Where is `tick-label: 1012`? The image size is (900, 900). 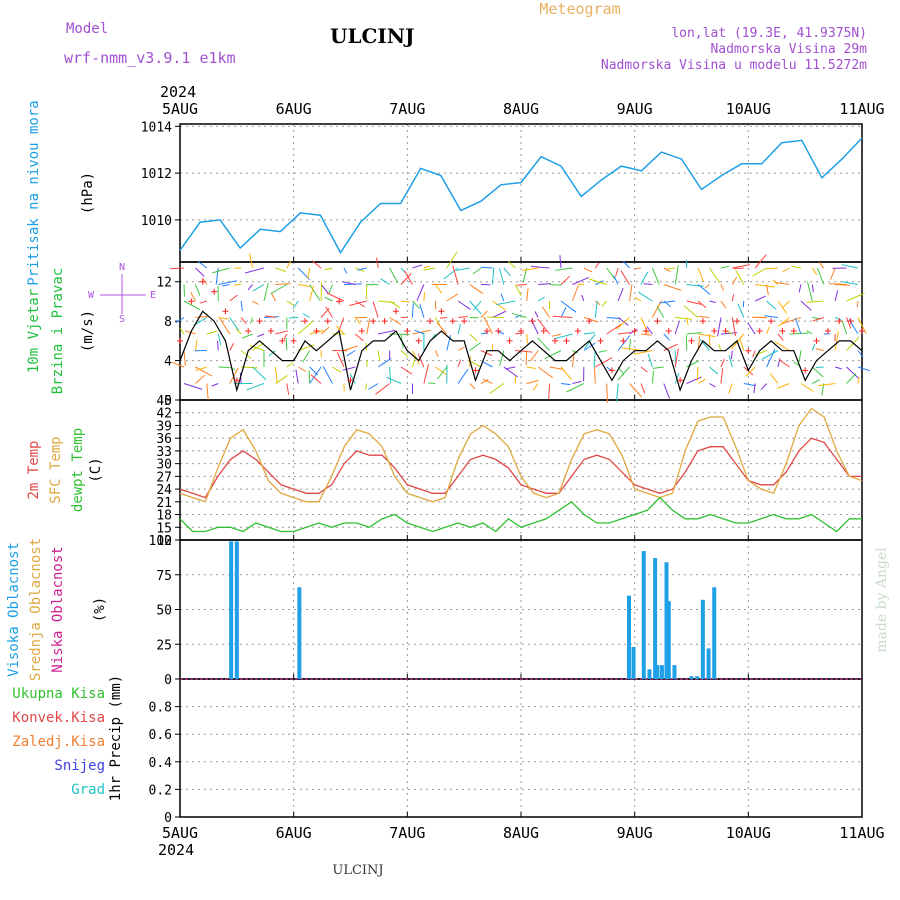 tick-label: 1012 is located at coordinates (156, 174).